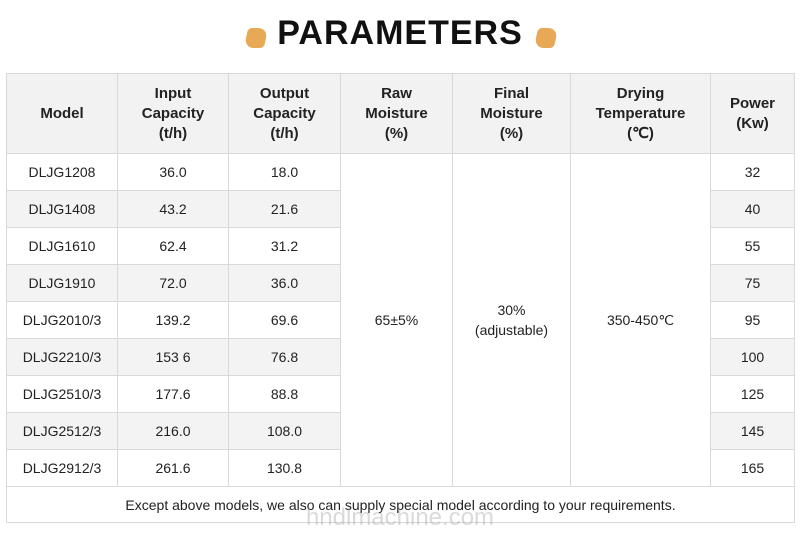 The image size is (800, 535). What do you see at coordinates (284, 431) in the screenshot?
I see `table-cell: 108.0` at bounding box center [284, 431].